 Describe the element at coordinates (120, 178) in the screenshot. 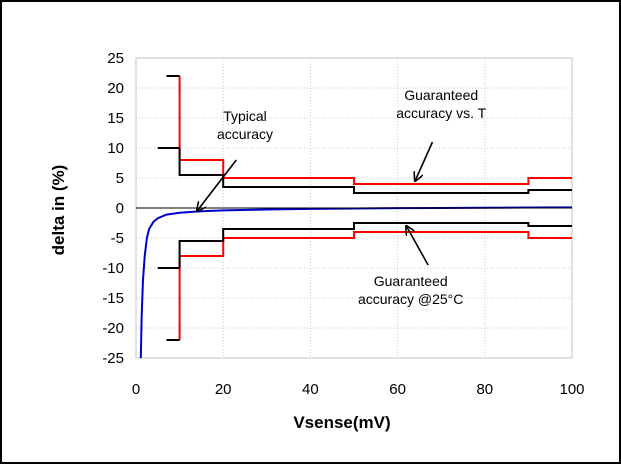

I see `y-tick-label: 5` at that location.